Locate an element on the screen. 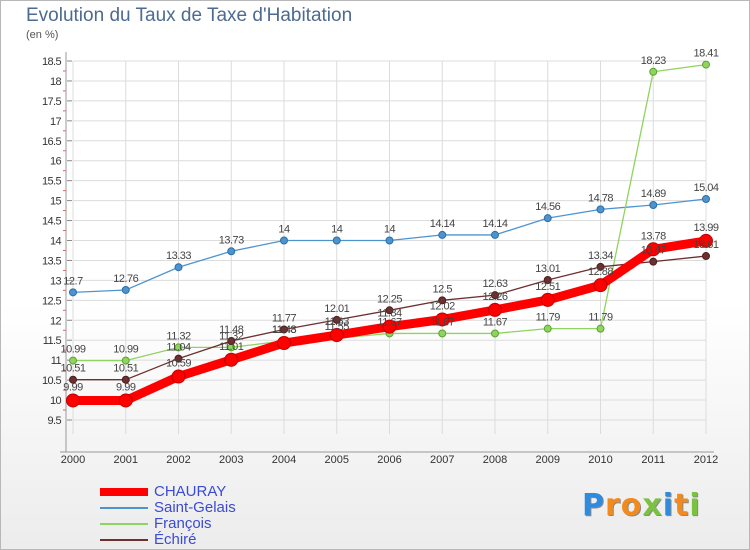 The image size is (750, 550). x-tick-label: 2004 is located at coordinates (284, 460).